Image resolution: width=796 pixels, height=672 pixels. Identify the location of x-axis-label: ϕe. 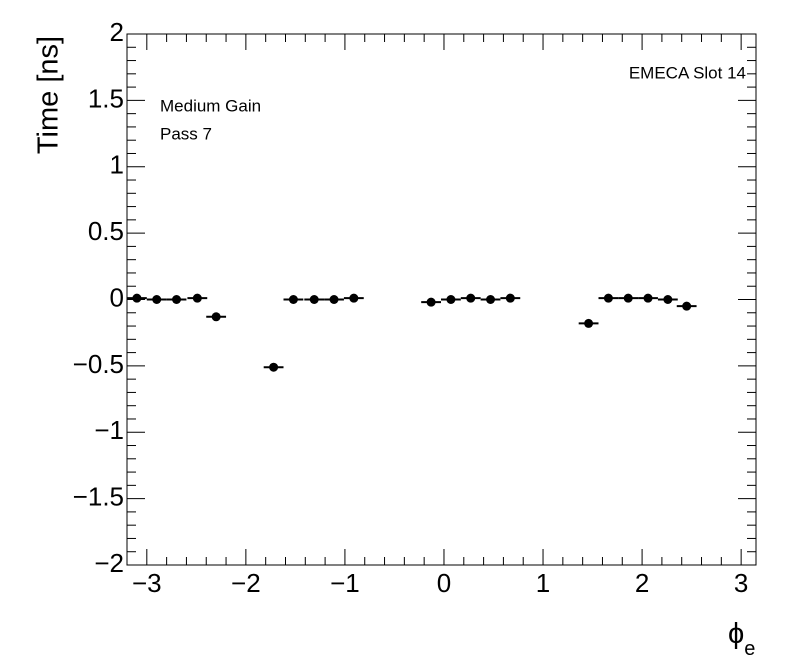
(741, 639).